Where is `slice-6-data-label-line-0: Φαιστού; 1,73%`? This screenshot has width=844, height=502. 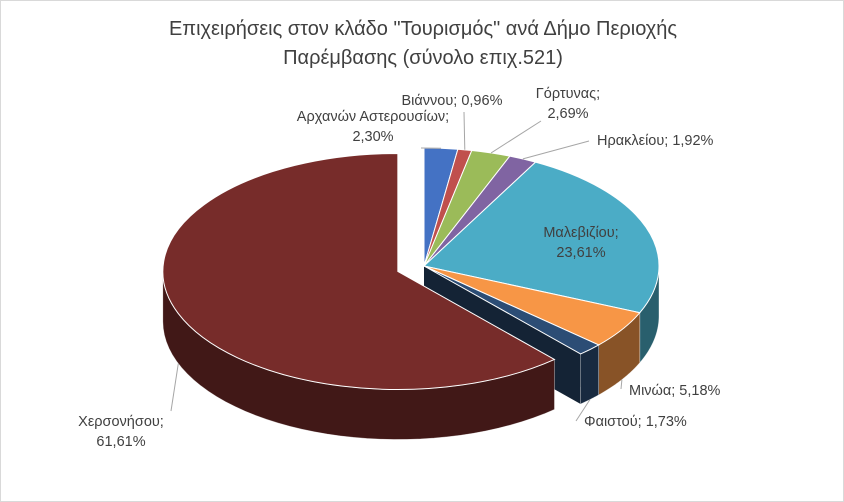
slice-6-data-label-line-0: Φαιστού; 1,73% is located at coordinates (635, 422).